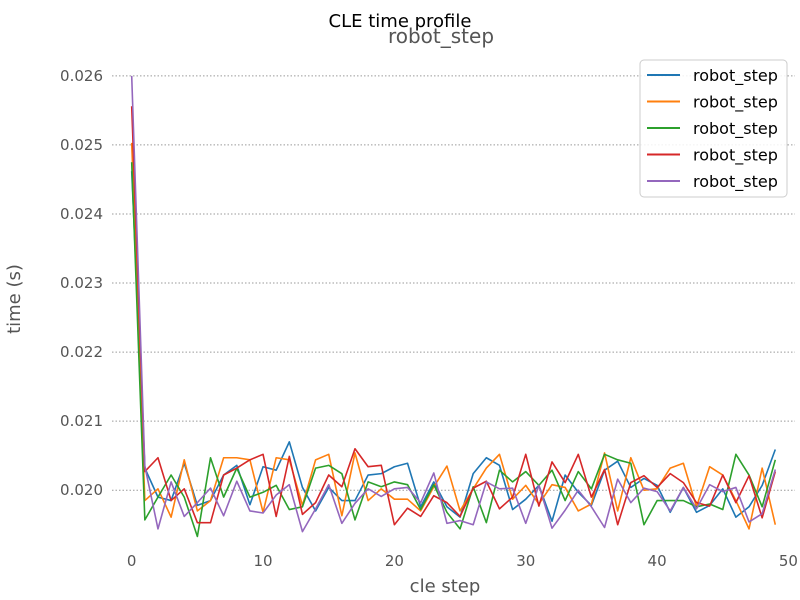 The width and height of the screenshot is (800, 600). Describe the element at coordinates (81, 214) in the screenshot. I see `y-tick-label: 0.024` at that location.